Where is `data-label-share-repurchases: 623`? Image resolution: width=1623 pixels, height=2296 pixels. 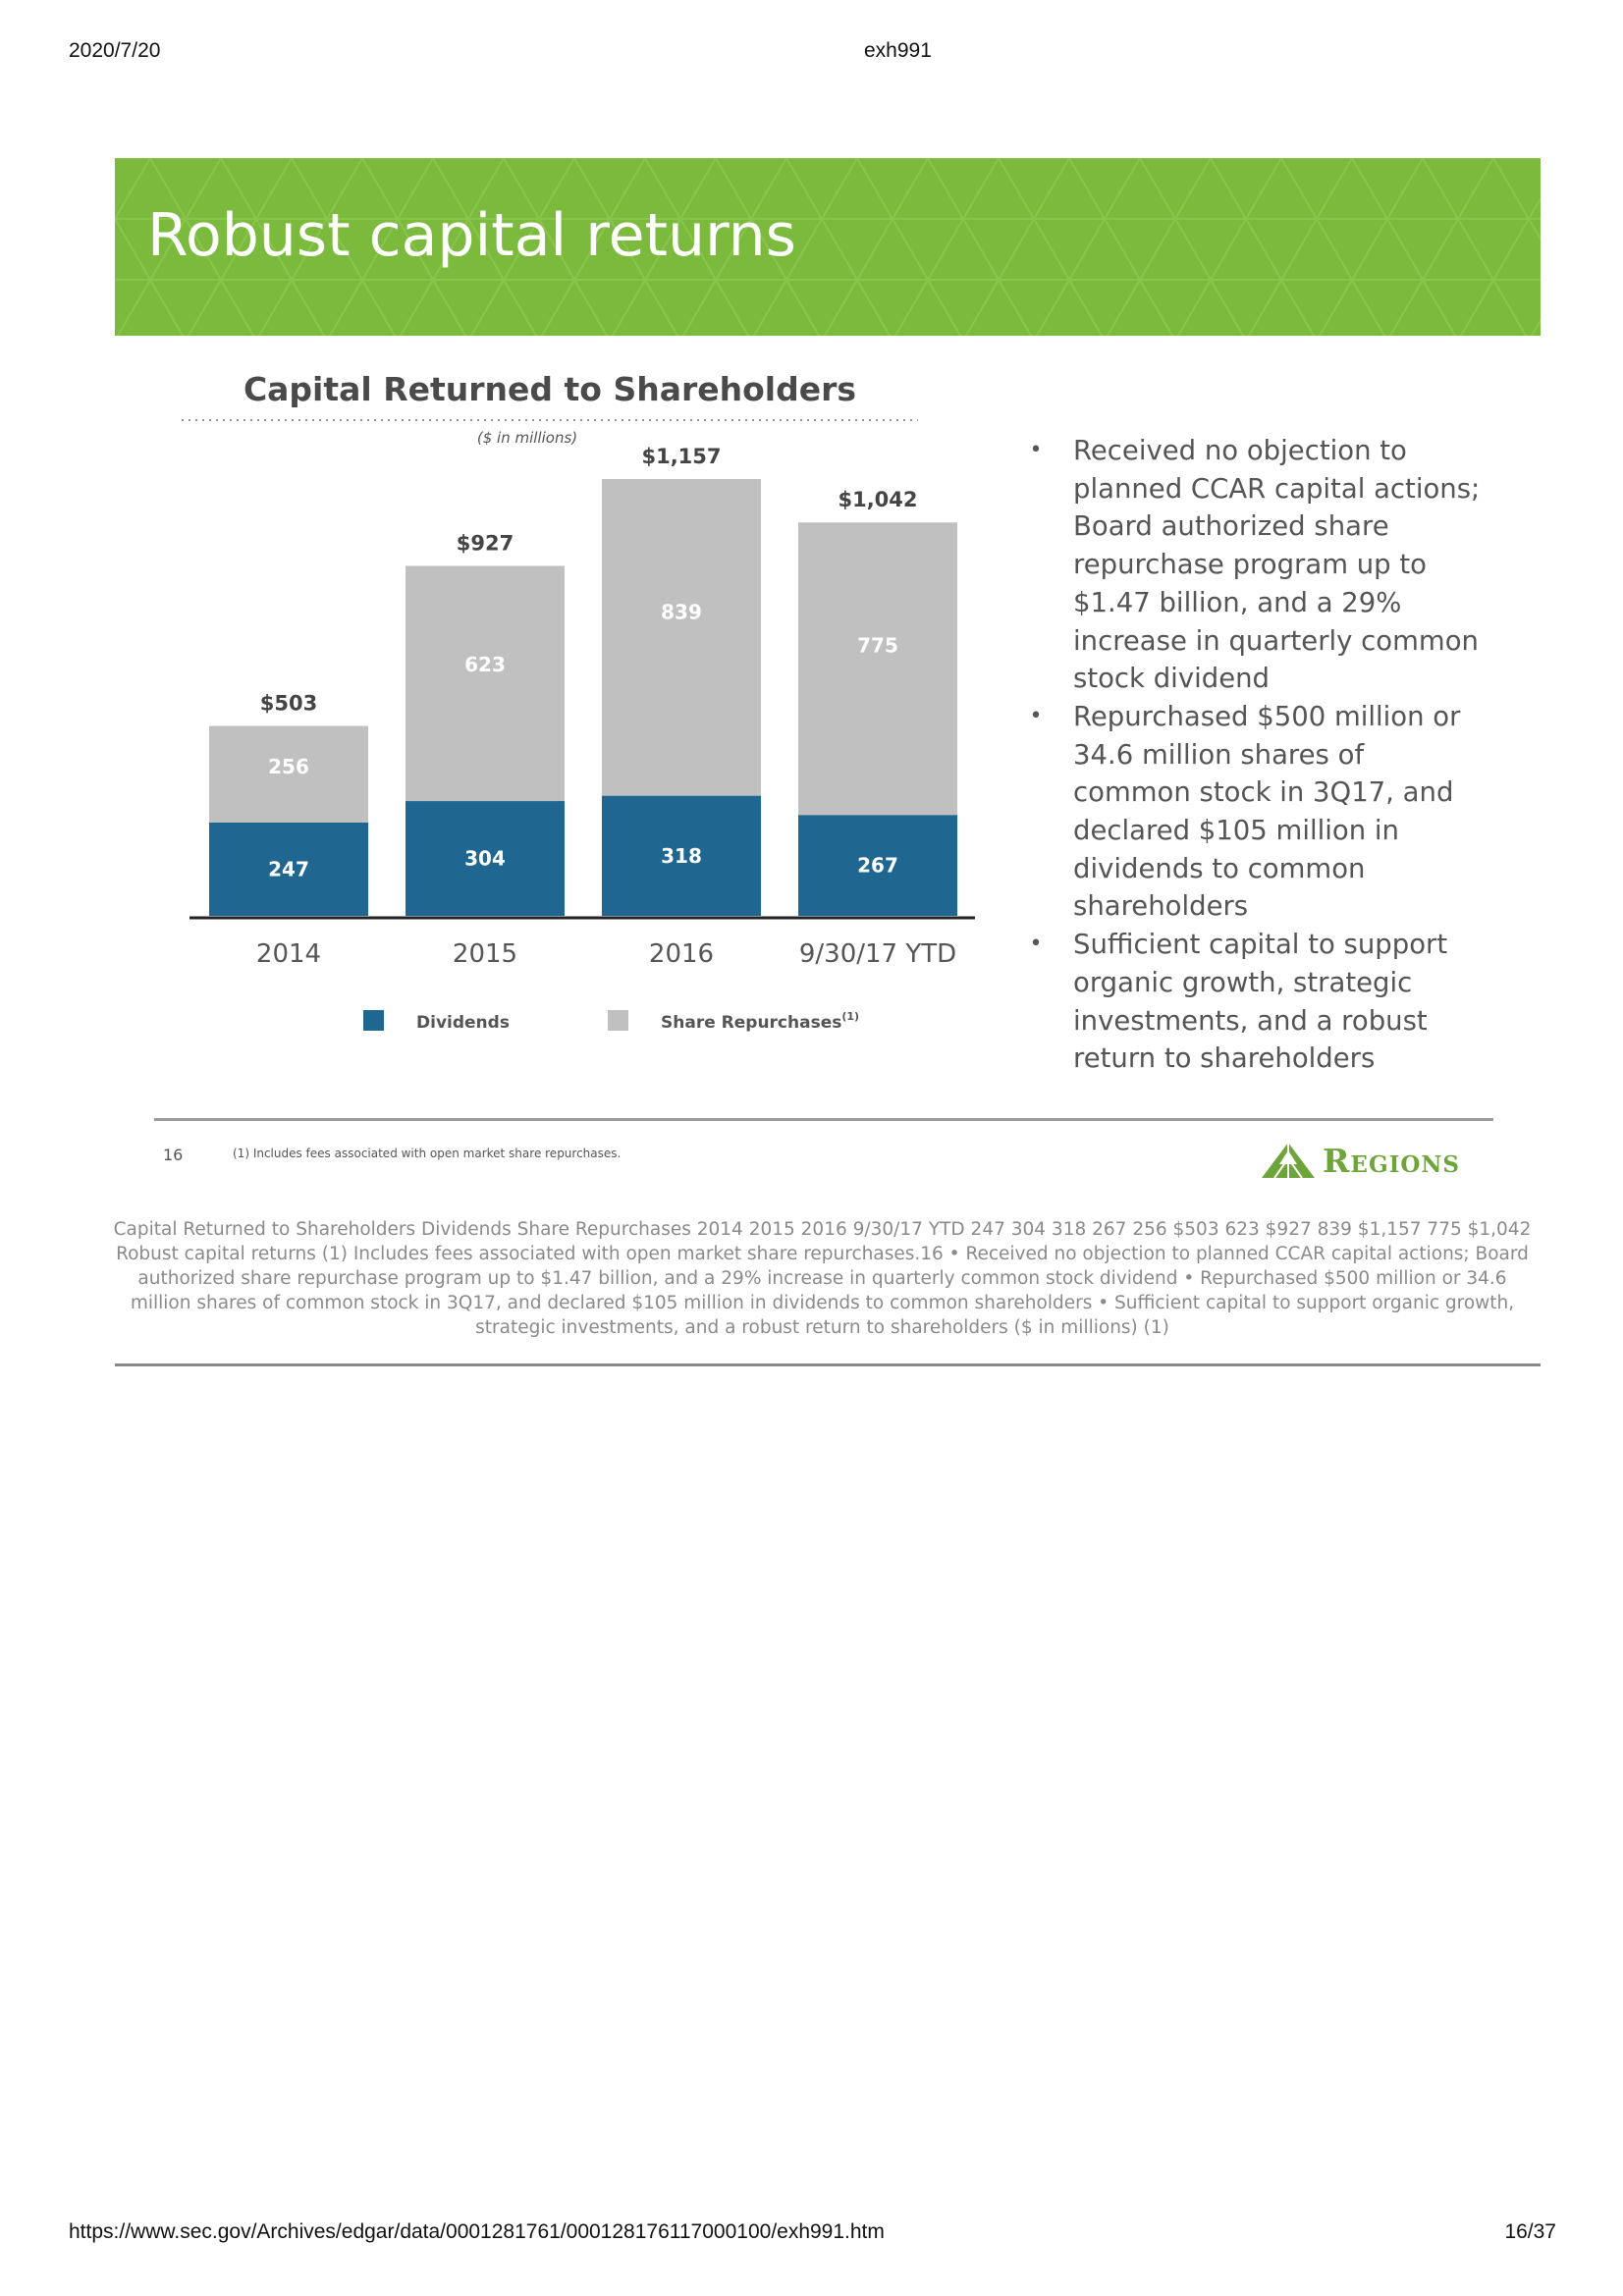
data-label-share-repurchases: 623 is located at coordinates (485, 664).